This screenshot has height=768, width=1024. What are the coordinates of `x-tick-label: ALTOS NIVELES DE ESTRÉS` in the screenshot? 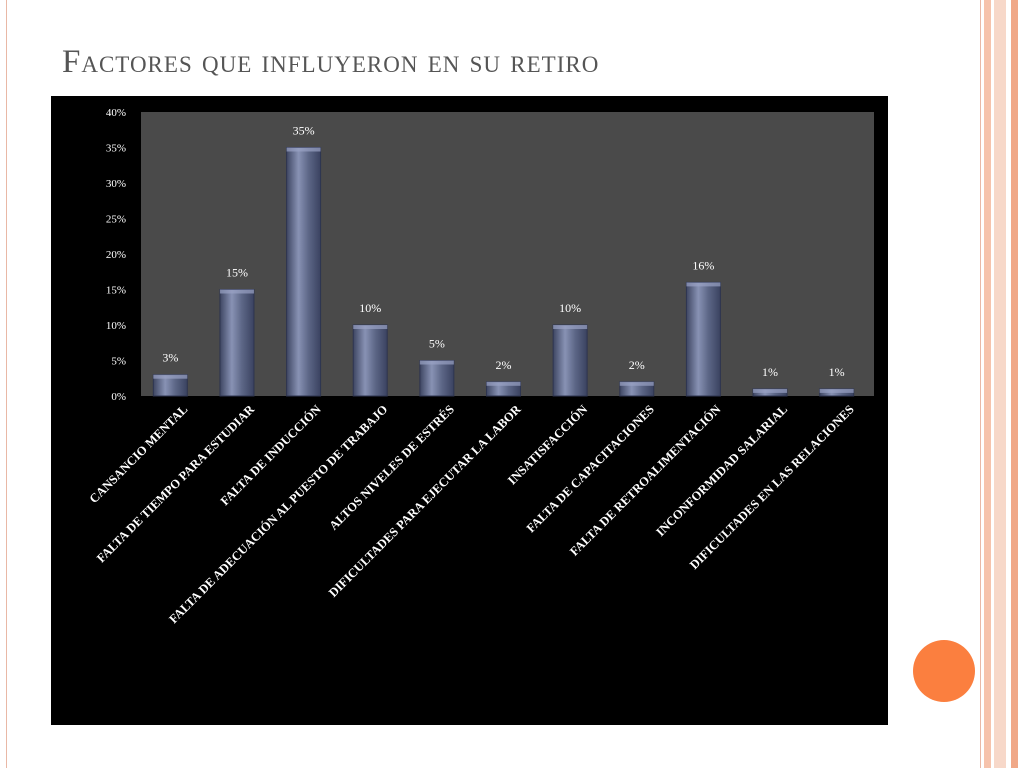 It's located at (391, 467).